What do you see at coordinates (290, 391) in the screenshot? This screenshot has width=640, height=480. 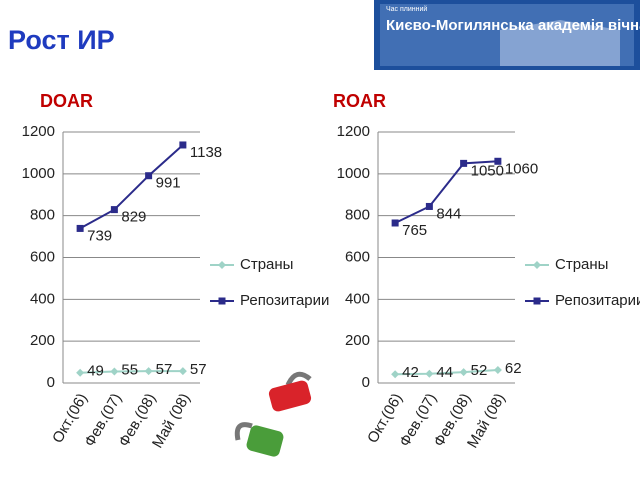 I see `padlock-red` at bounding box center [290, 391].